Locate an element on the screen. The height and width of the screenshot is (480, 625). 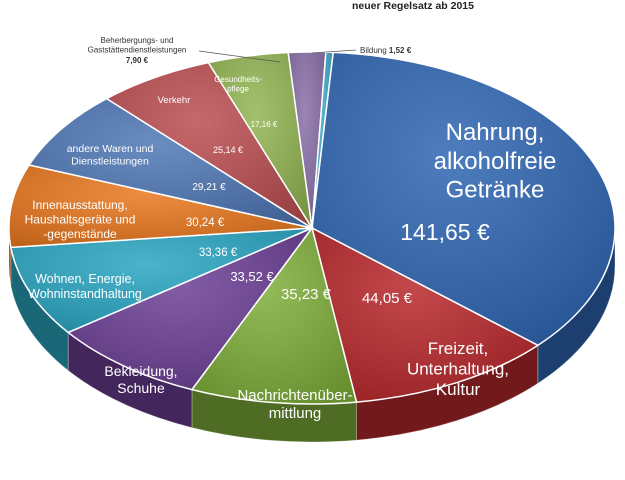
slice-label: Wohnen, Energie, Wohninstandhaltung is located at coordinates (85, 286).